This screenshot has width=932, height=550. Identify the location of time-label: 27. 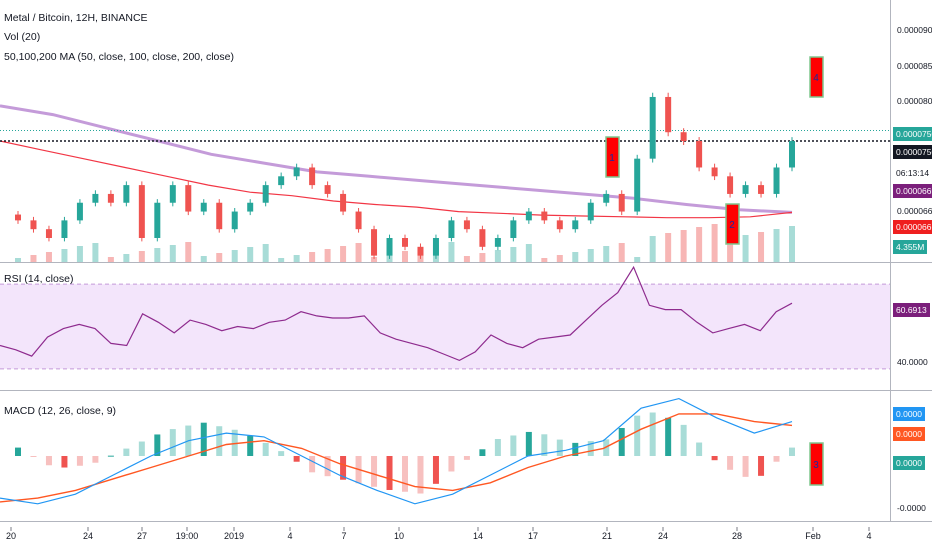
(142, 536).